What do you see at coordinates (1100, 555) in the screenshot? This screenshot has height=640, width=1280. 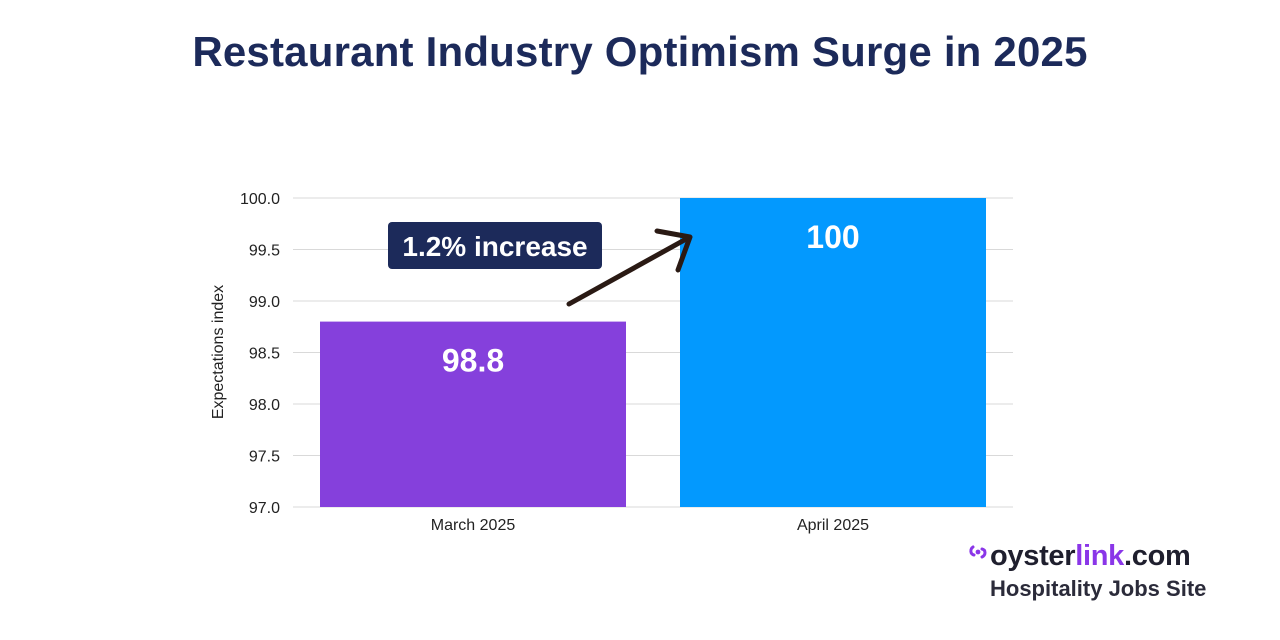 I see `brand-name-part2: link` at bounding box center [1100, 555].